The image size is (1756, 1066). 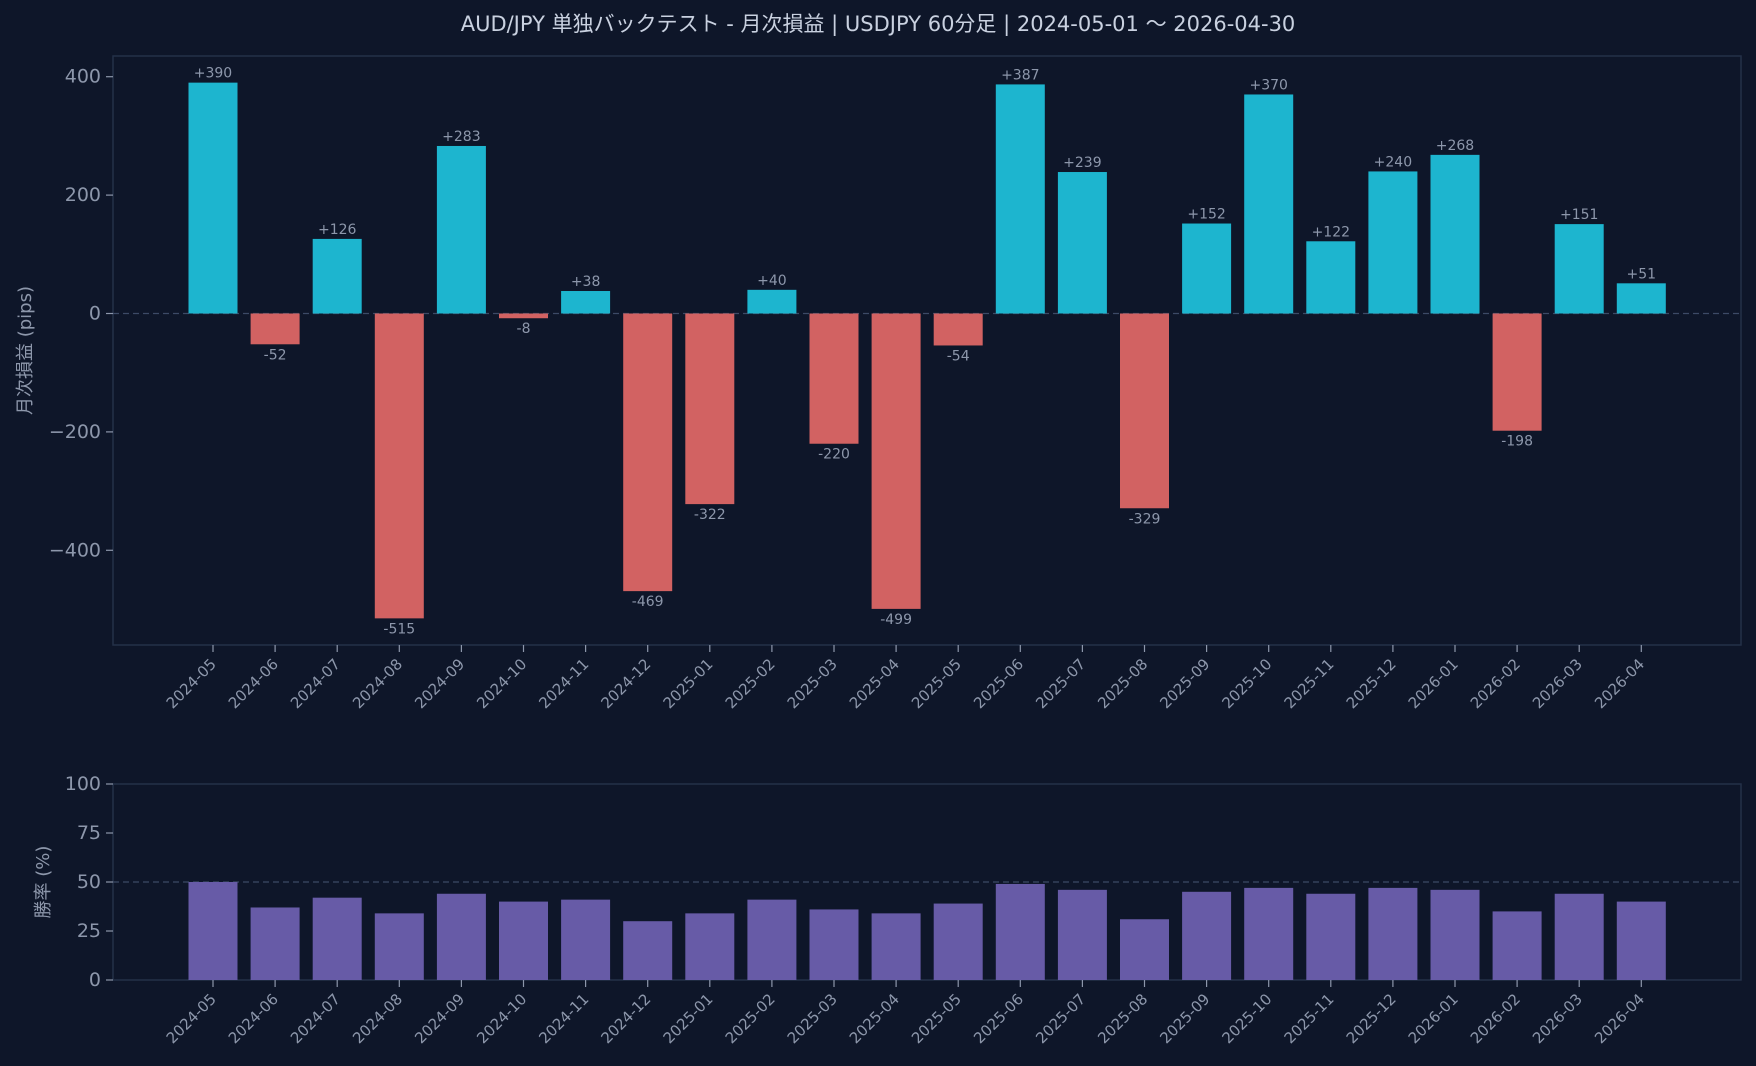 What do you see at coordinates (648, 602) in the screenshot?
I see `pnl-data-label: -469` at bounding box center [648, 602].